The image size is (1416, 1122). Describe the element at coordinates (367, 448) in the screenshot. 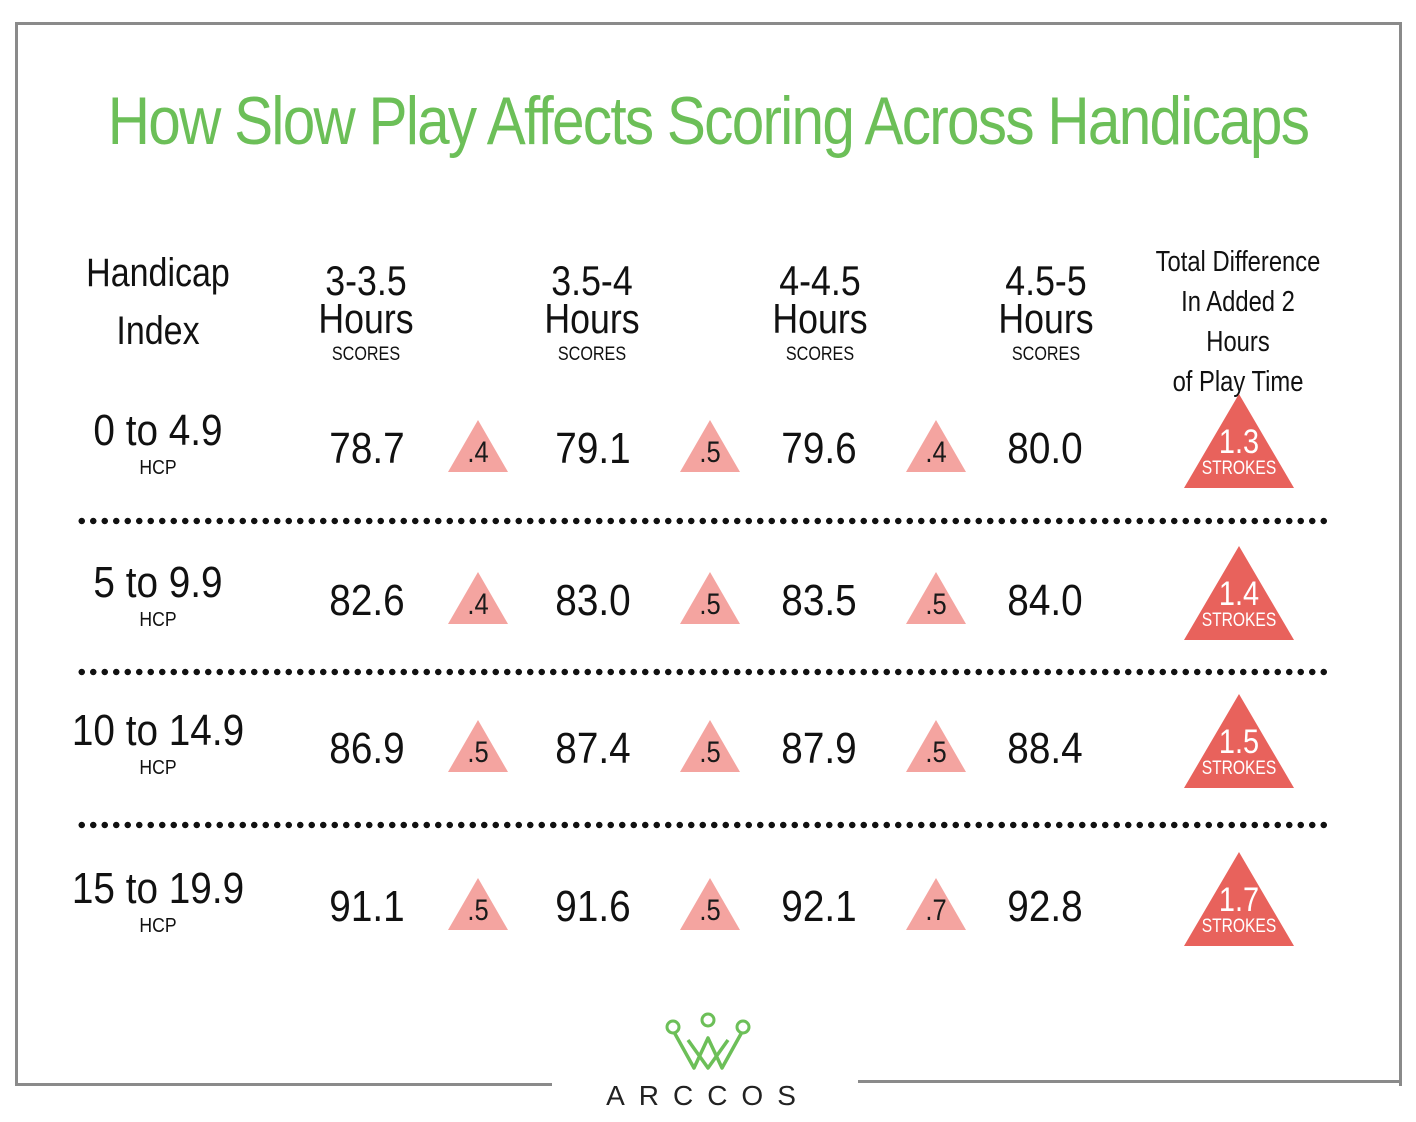

I see `score-value: 78.7` at that location.